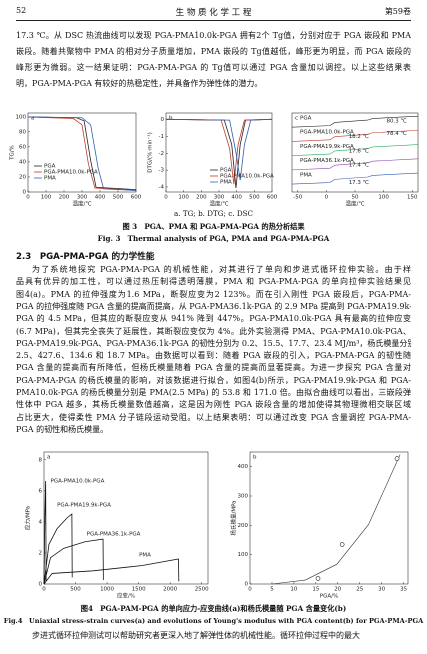 This screenshot has width=427, height=654. I want to click on curve-label: PGA, so click(306, 118).